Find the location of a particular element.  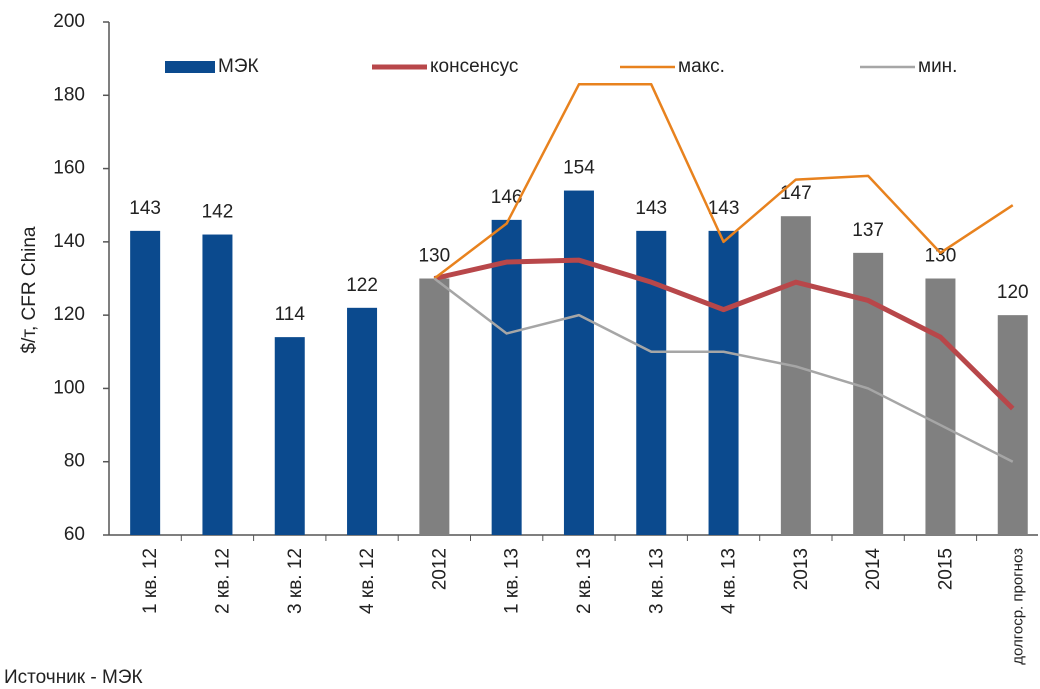

x-tick-label: долгоср. прогноз is located at coordinates (1018, 606).